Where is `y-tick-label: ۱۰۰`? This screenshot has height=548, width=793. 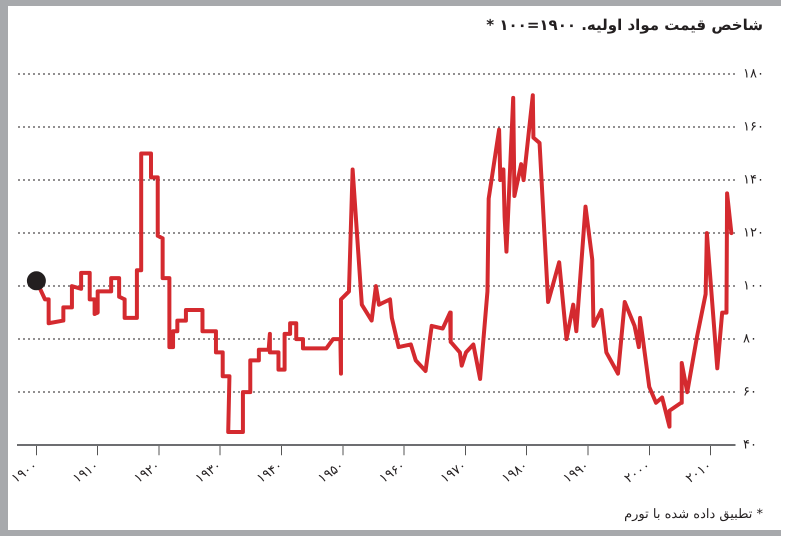 y-tick-label: ۱۰۰ is located at coordinates (753, 286).